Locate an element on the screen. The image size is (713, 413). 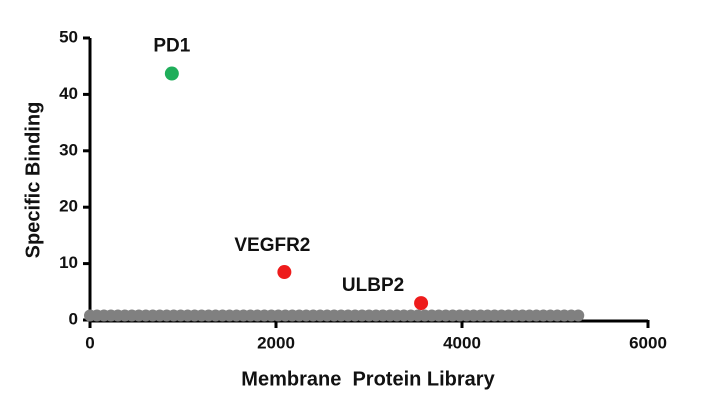
point-label: PD1 is located at coordinates (171, 46).